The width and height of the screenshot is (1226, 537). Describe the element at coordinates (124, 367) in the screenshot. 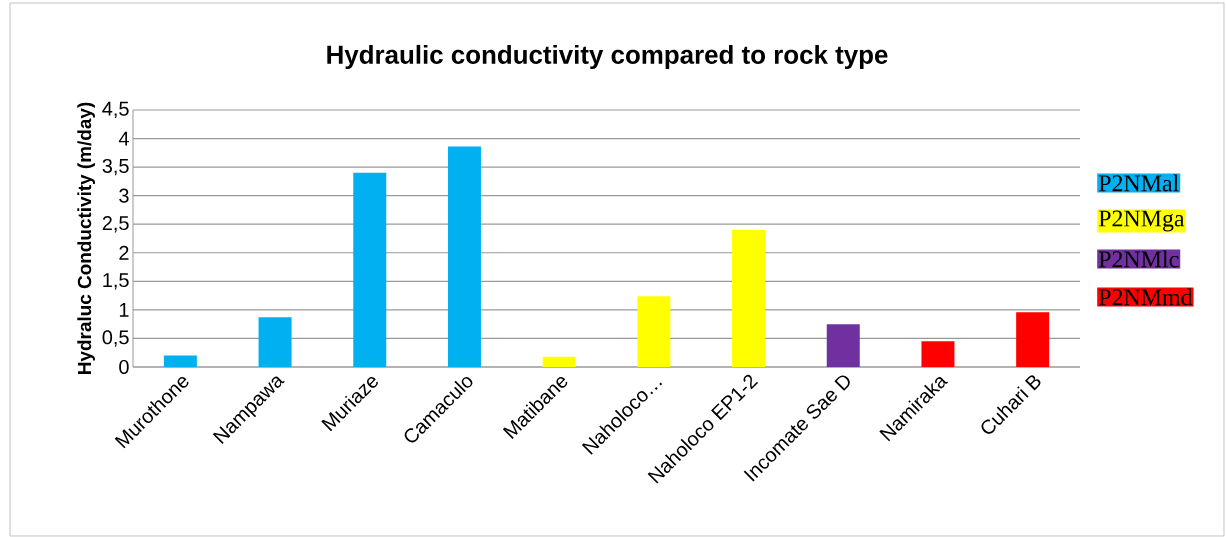

I see `y-tick-label: 0` at that location.